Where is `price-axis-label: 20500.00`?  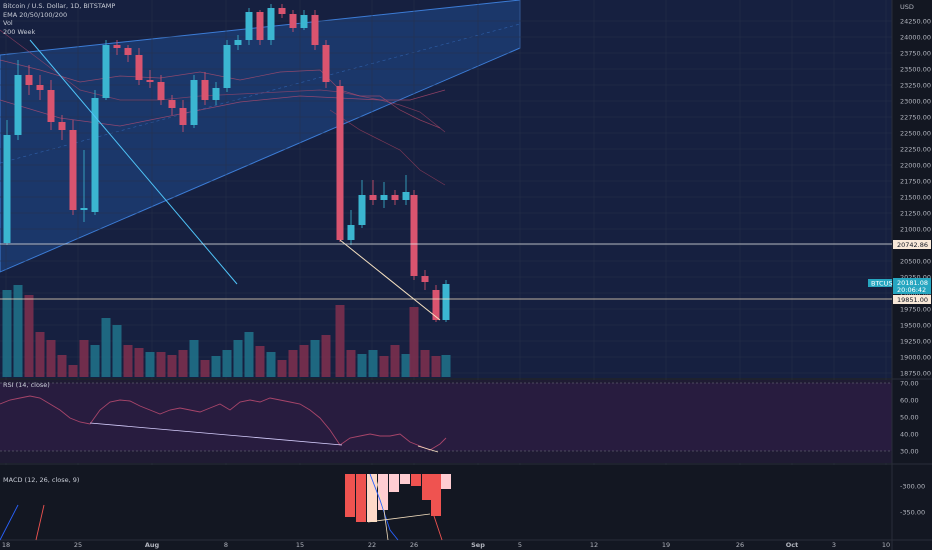 price-axis-label: 20500.00 is located at coordinates (915, 262).